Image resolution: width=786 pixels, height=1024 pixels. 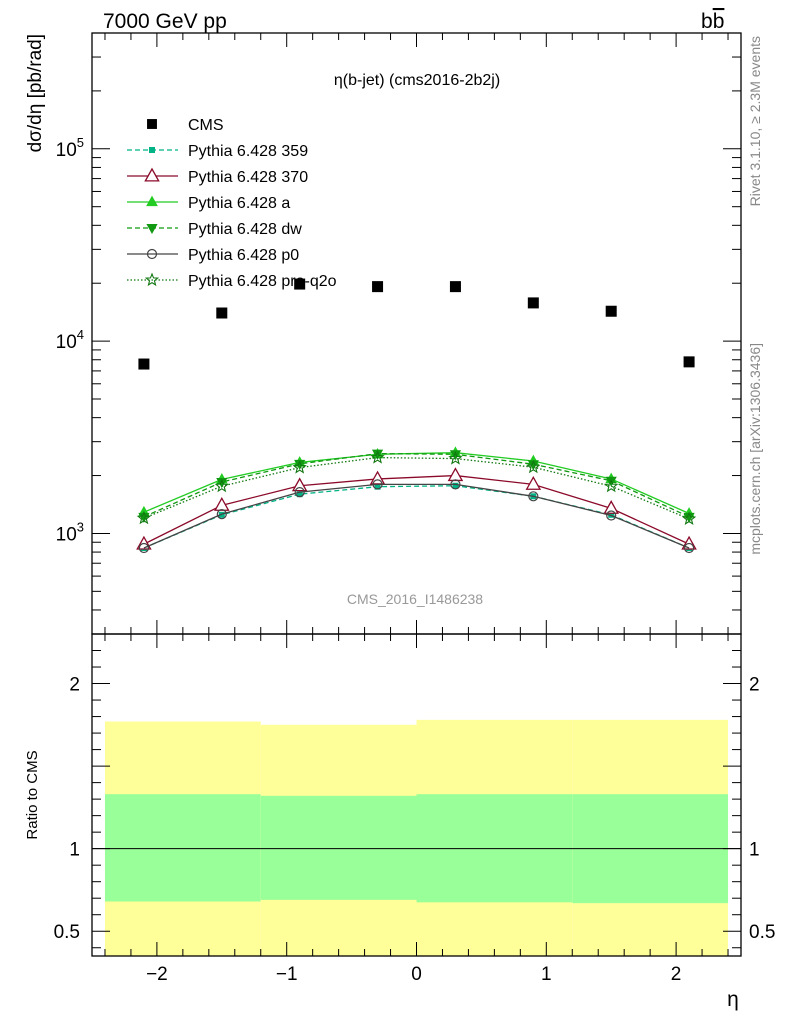 What do you see at coordinates (239, 203) in the screenshot?
I see `legend-label: Pythia 6.428 a` at bounding box center [239, 203].